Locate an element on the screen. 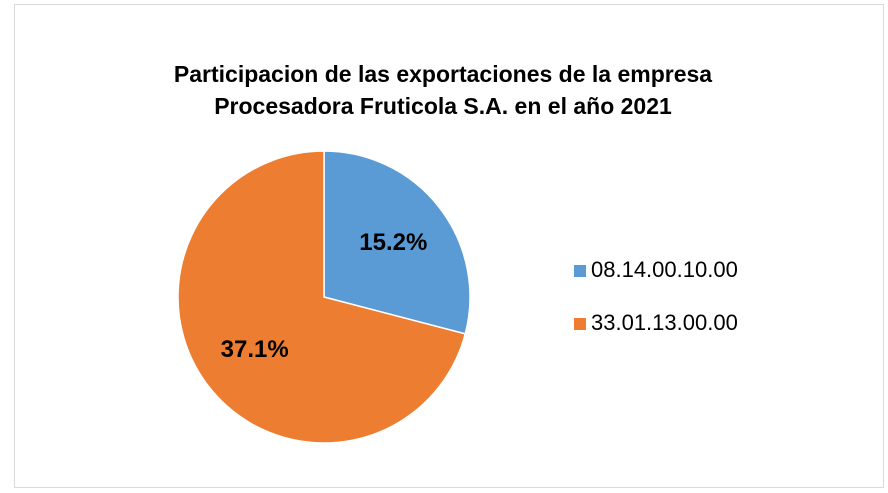 The height and width of the screenshot is (493, 888). data-label: 15.2% is located at coordinates (393, 242).